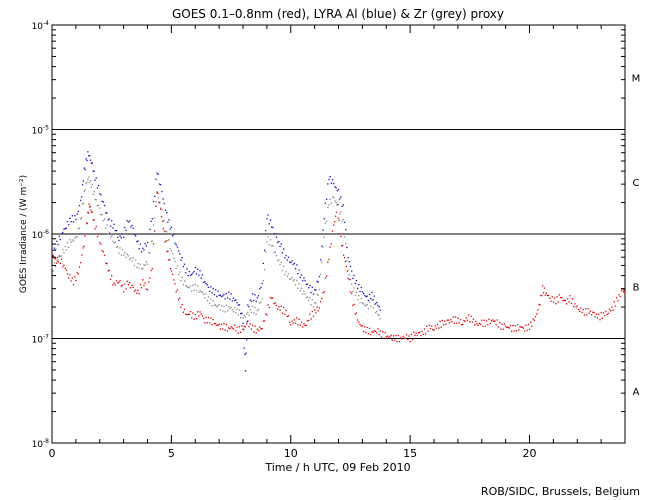  Describe the element at coordinates (24, 234) in the screenshot. I see `y-axis-label: GOES Irradiance / (W m⁻²)` at that location.